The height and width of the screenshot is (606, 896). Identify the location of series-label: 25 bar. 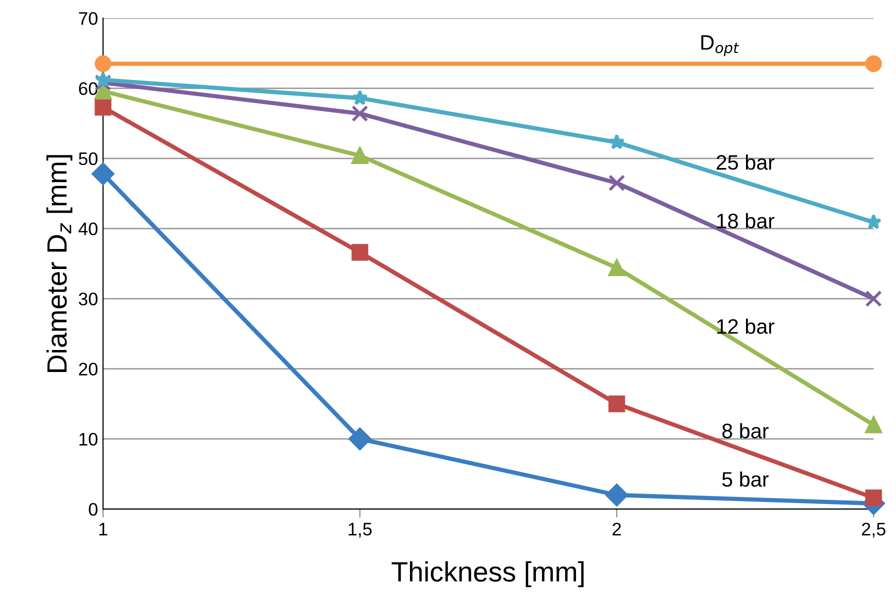
(745, 162).